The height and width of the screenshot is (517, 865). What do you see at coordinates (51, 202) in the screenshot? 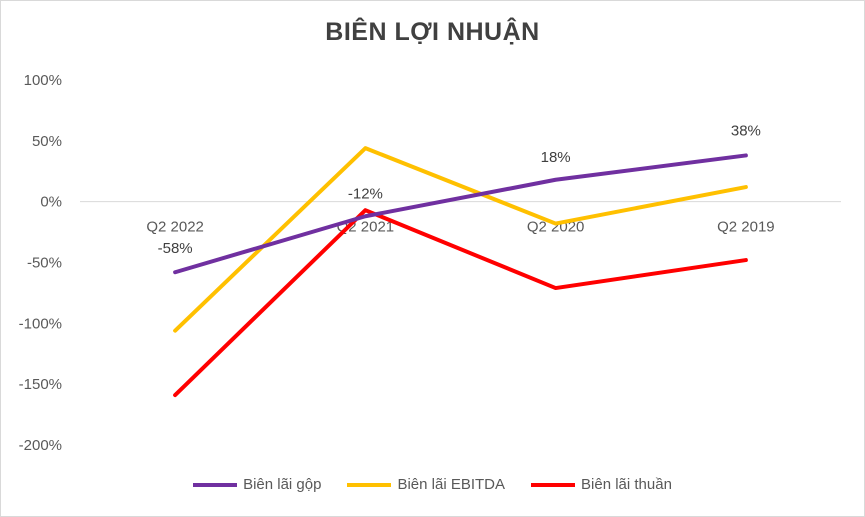
I see `y-tick-label: 0%` at bounding box center [51, 202].